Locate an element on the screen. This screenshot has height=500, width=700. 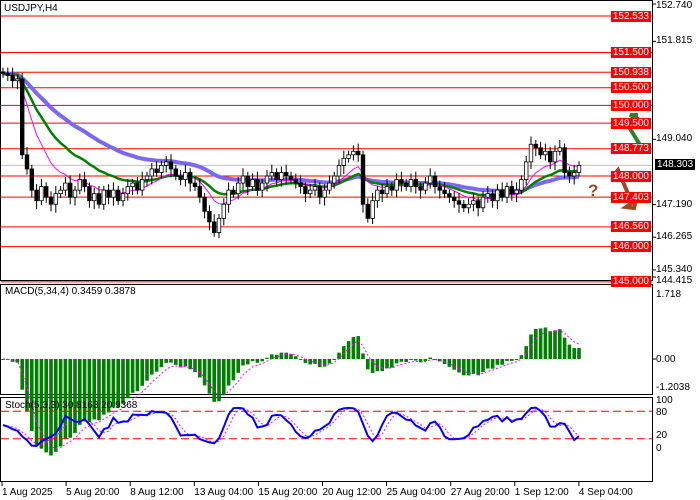
time-axis-label: 1 Sep 12:00 is located at coordinates (541, 492).